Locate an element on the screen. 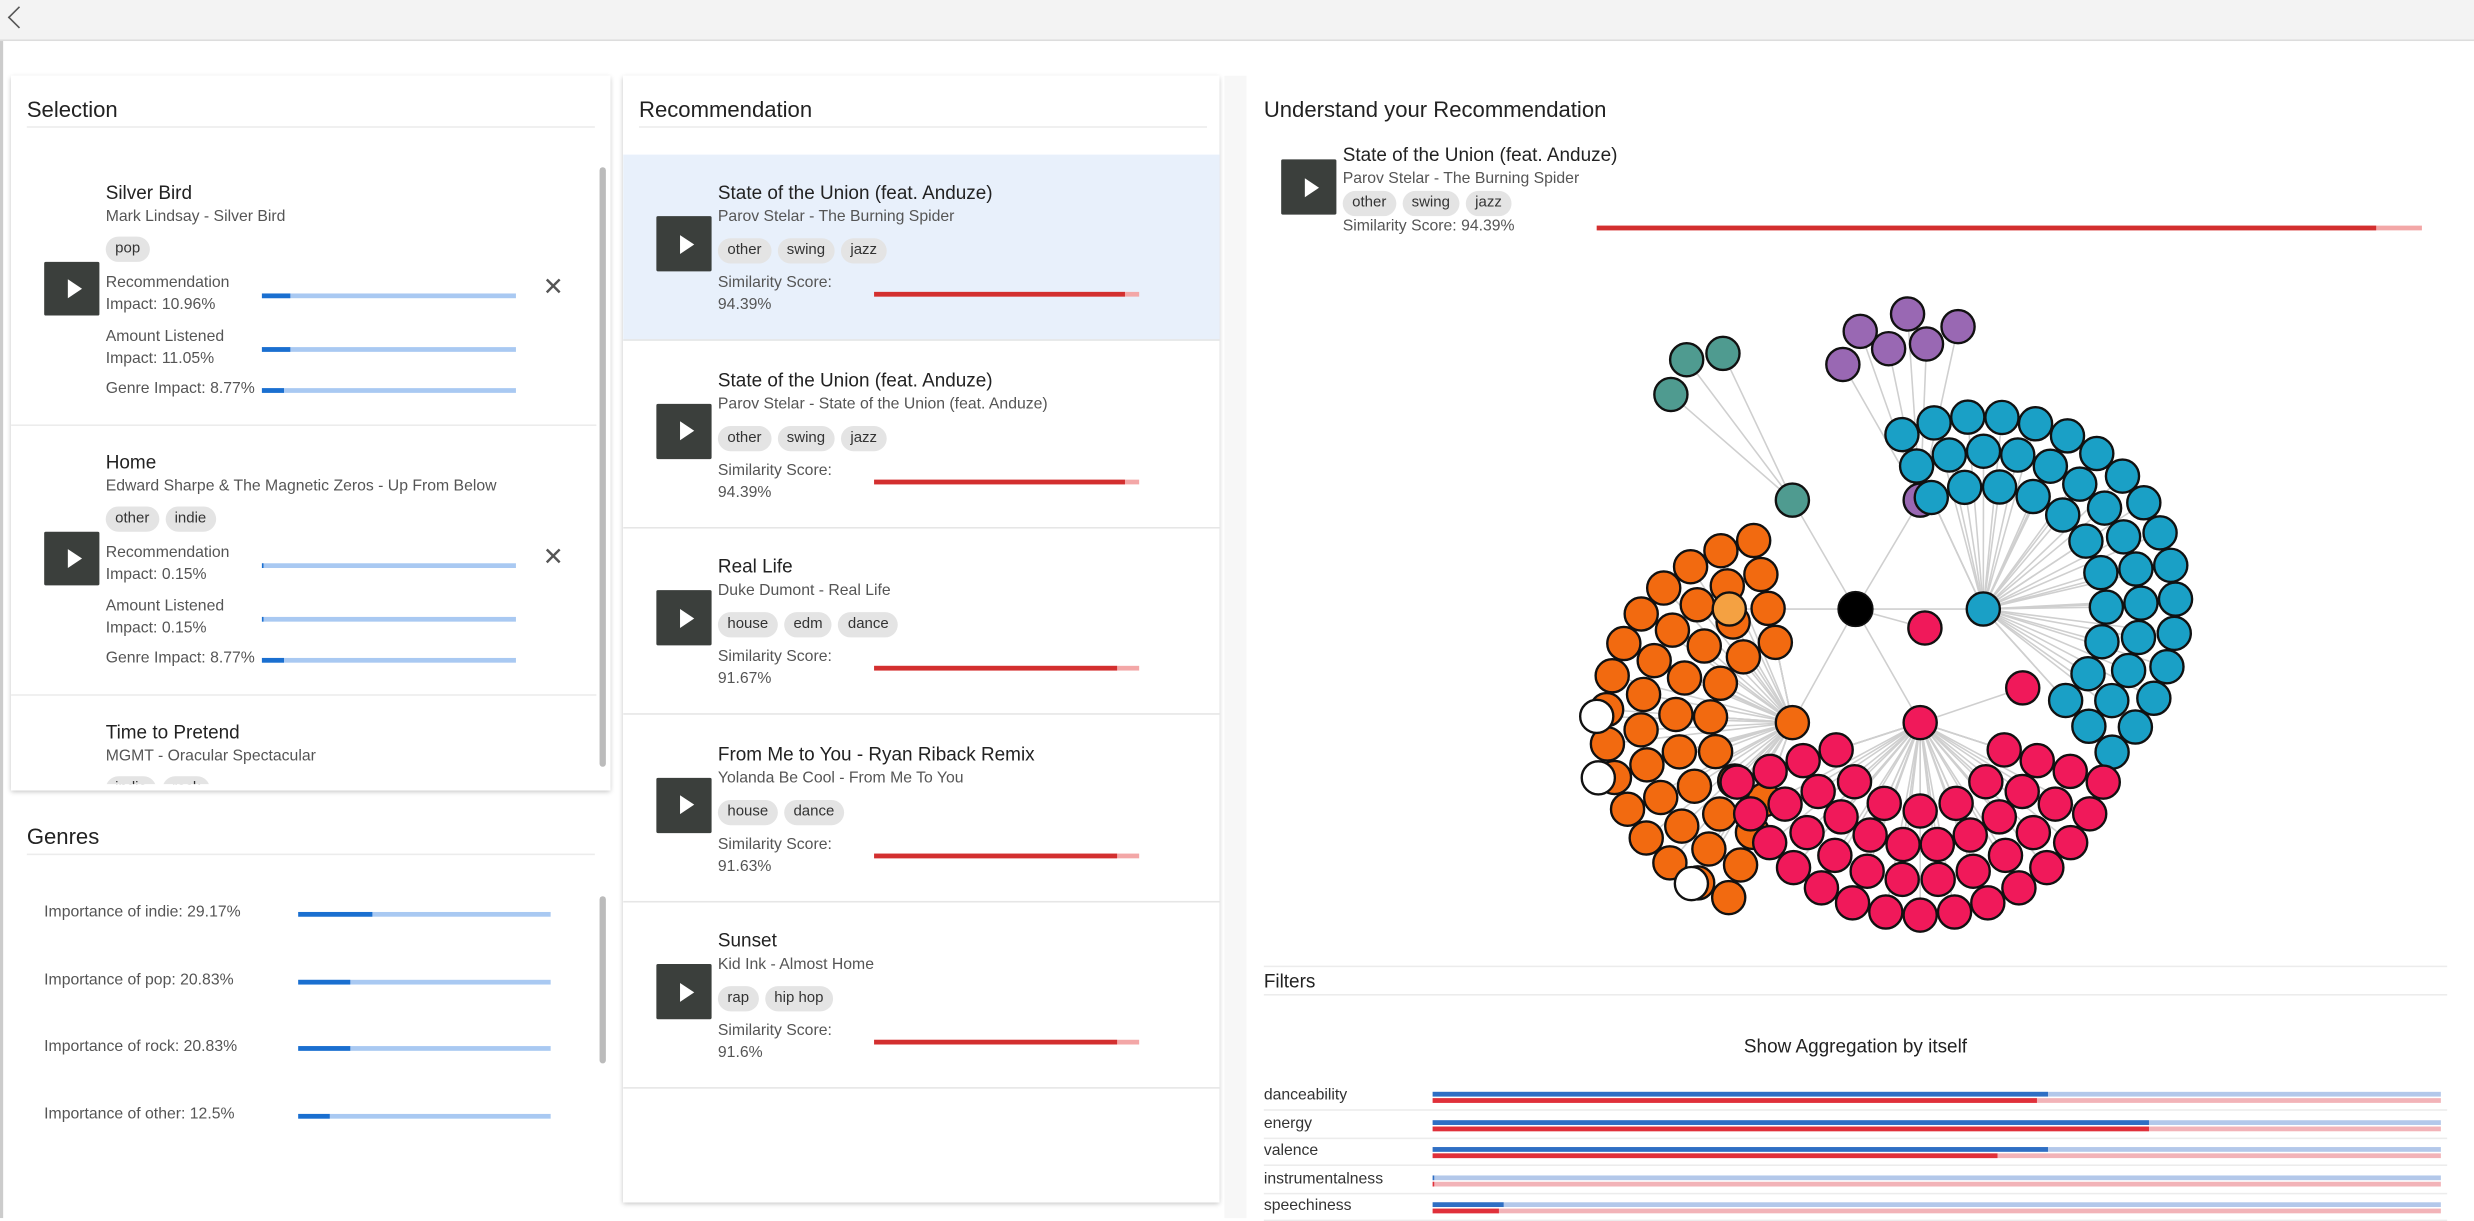 The image size is (2474, 1221). metric-label: Amount Listened Impact: 0.15% is located at coordinates (178, 618).